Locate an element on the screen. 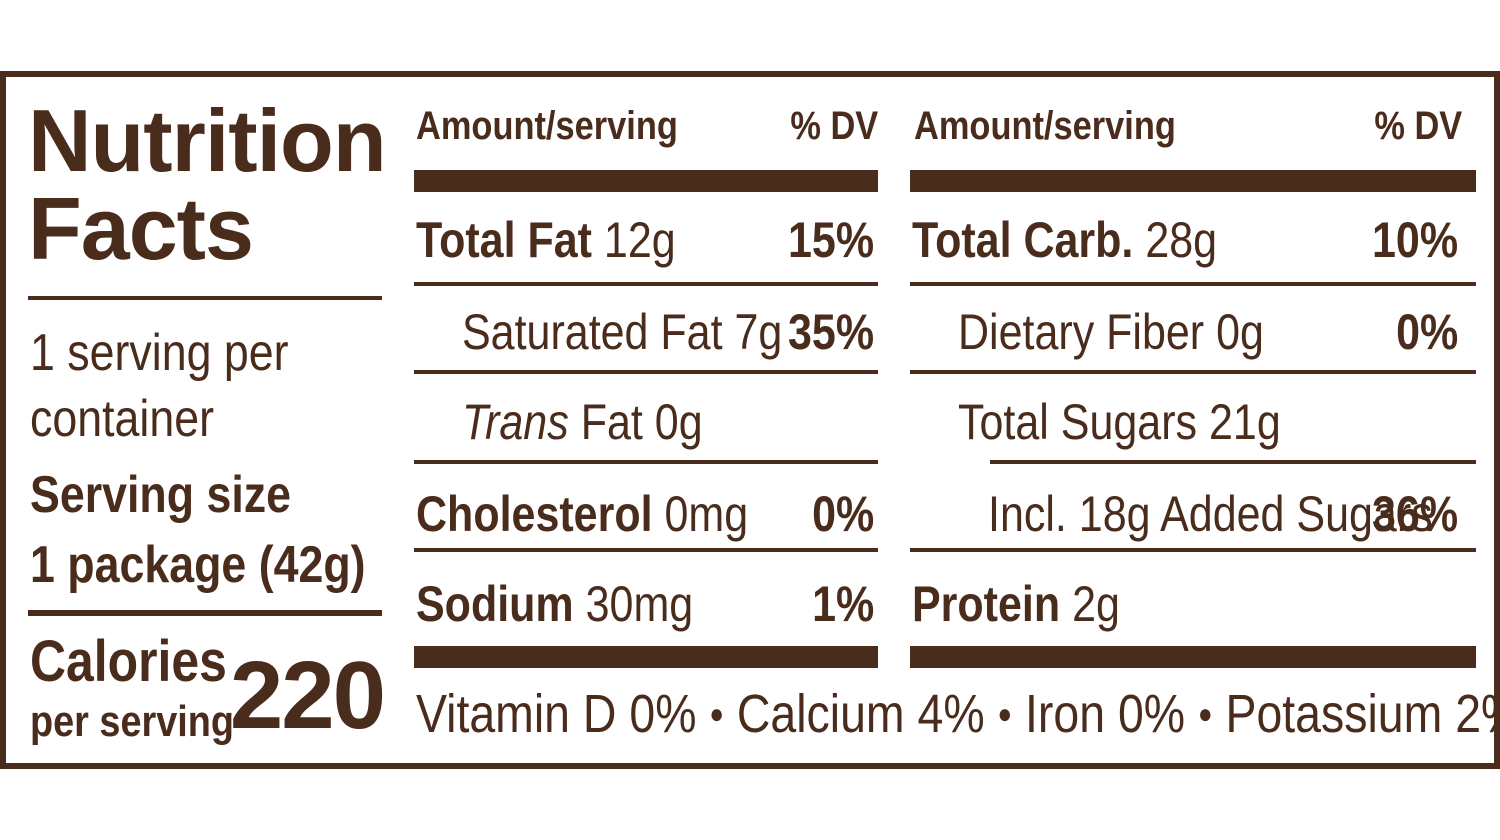 The width and height of the screenshot is (1500, 840). total-carb-dv: 10% is located at coordinates (1414, 240).